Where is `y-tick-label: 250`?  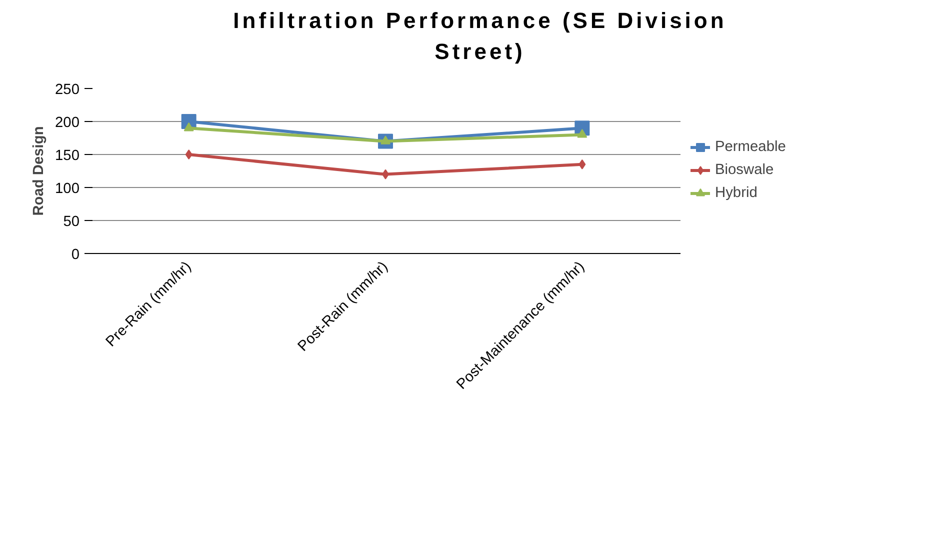 y-tick-label: 250 is located at coordinates (67, 90).